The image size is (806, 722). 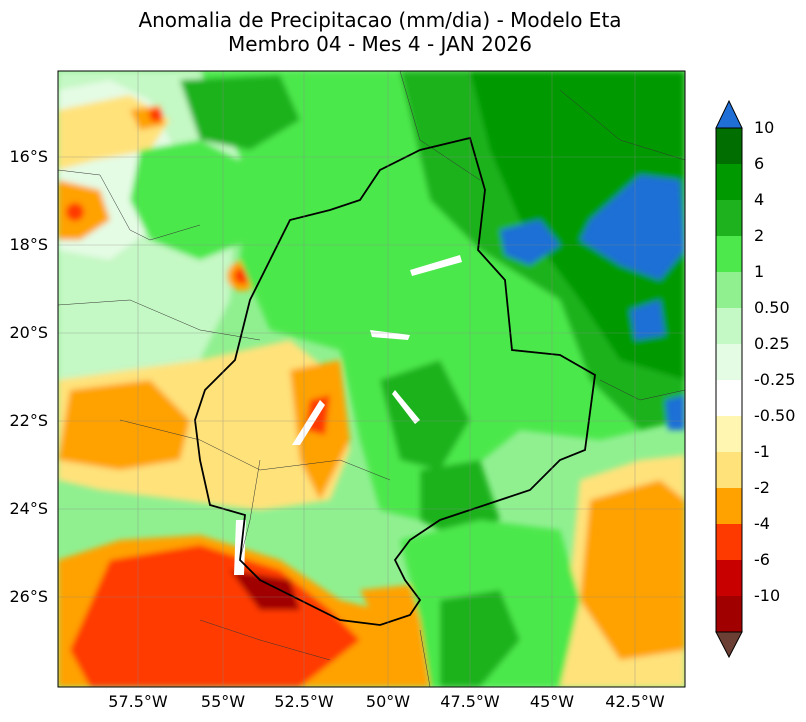 I want to click on colorbar-tick-label: -10, so click(x=767, y=595).